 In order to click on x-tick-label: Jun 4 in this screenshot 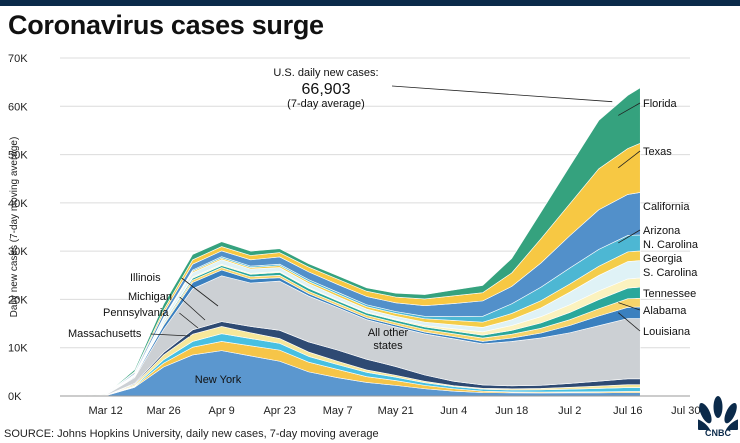, I will do `click(453, 411)`.